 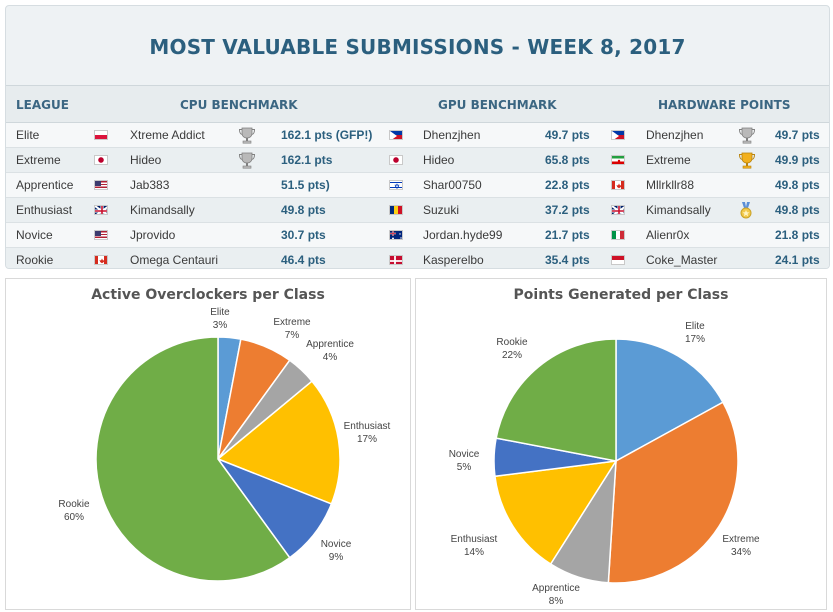 What do you see at coordinates (797, 160) in the screenshot?
I see `hw-points: 49.9 pts` at bounding box center [797, 160].